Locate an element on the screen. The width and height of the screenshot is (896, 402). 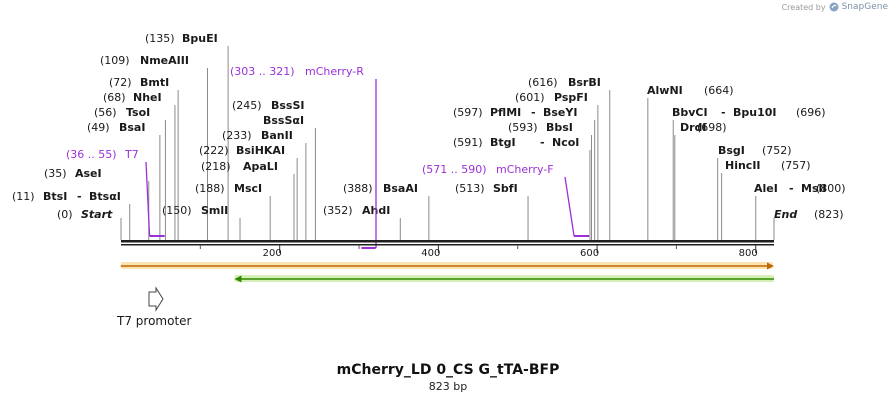
enzyme-name-label: BbvCI is located at coordinates (690, 112).